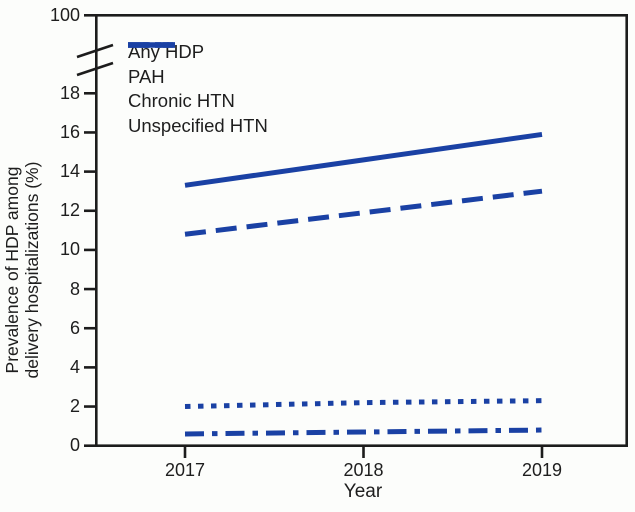 Image resolution: width=635 pixels, height=512 pixels. Describe the element at coordinates (363, 491) in the screenshot. I see `x-axis-title: Year` at that location.